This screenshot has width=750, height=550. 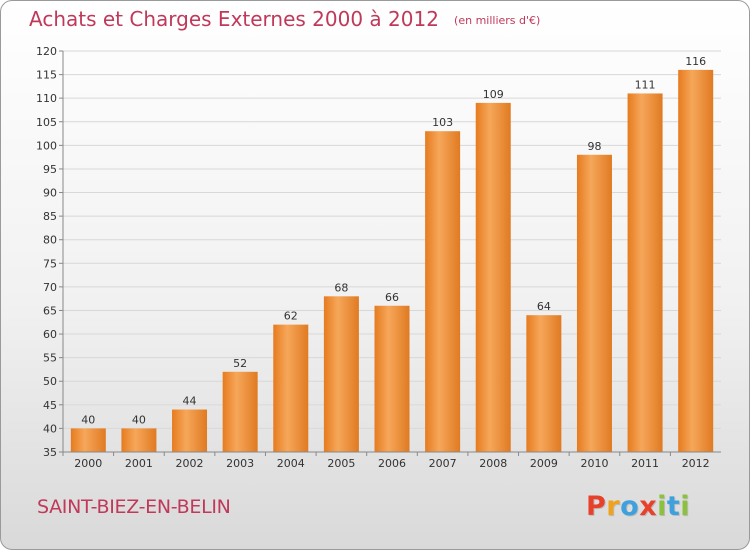 What do you see at coordinates (190, 463) in the screenshot?
I see `x-tick-label: 2002` at bounding box center [190, 463].